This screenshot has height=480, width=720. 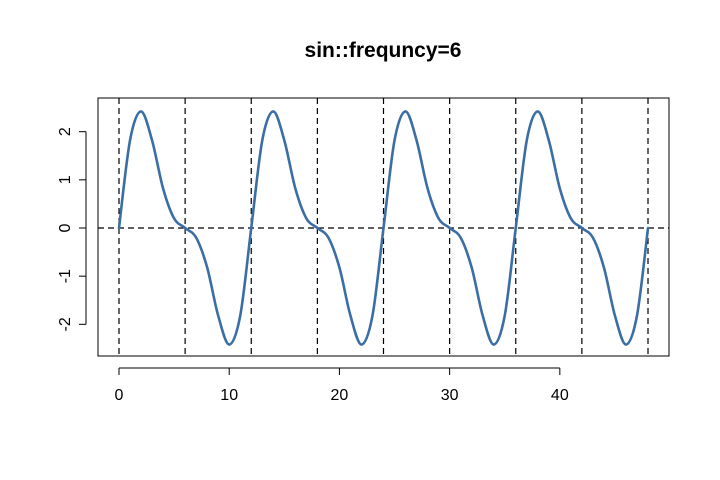 What do you see at coordinates (450, 395) in the screenshot?
I see `x-tick-label: 30` at bounding box center [450, 395].